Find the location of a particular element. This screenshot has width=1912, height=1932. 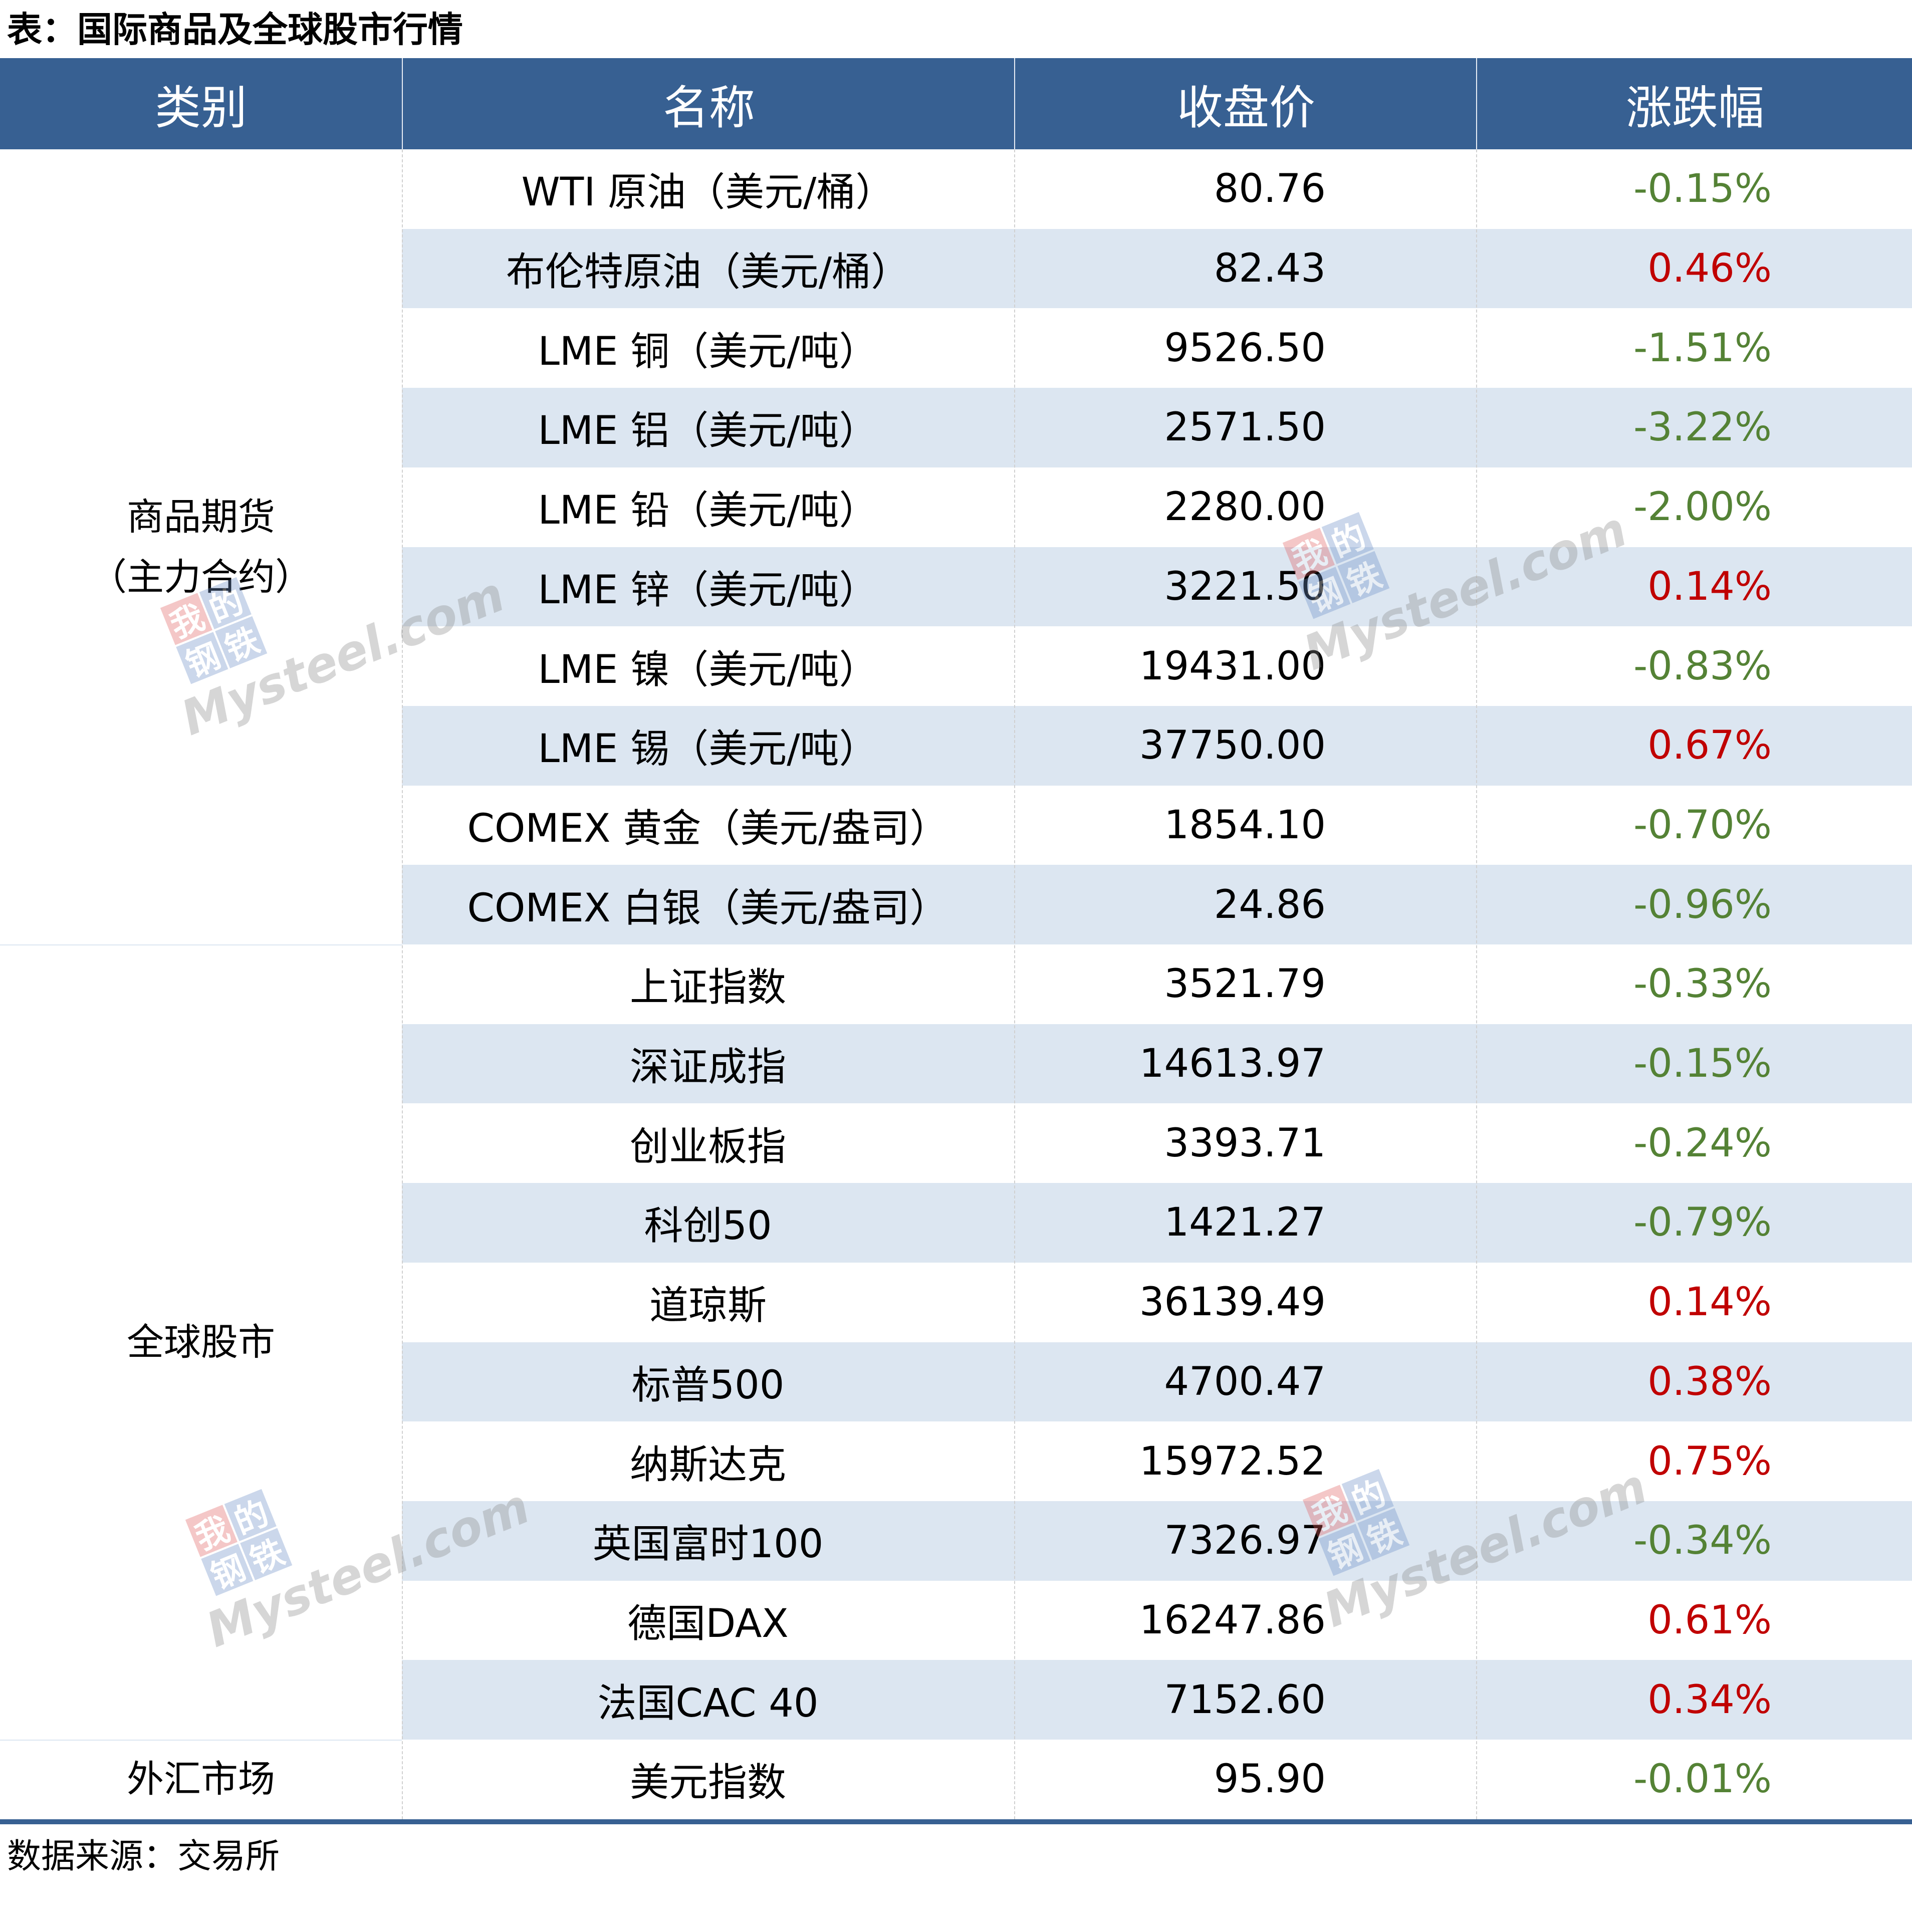

close-price: 2571.50 is located at coordinates (1245, 427).